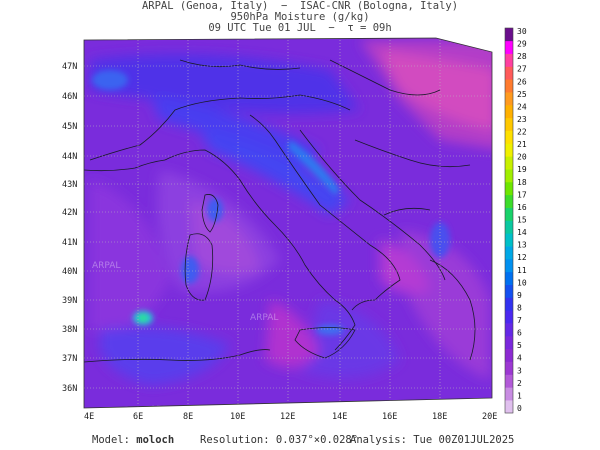 This screenshot has width=600, height=450. Describe the element at coordinates (522, 56) in the screenshot. I see `colorbar-label: 28` at that location.